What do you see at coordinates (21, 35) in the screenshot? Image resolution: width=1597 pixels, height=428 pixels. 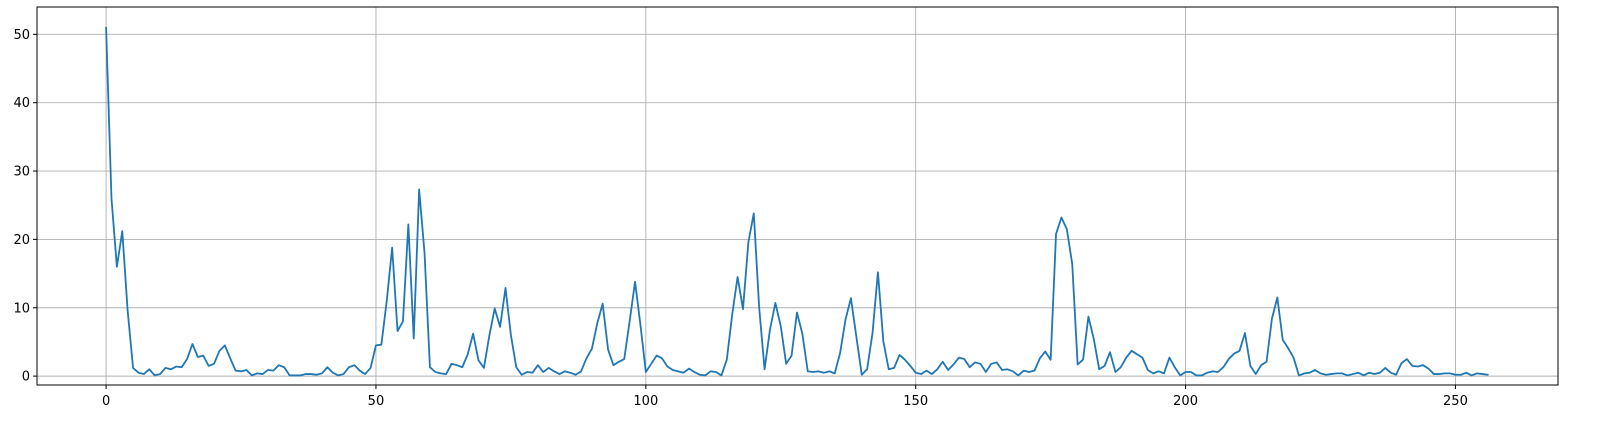 I see `y-tick-label: 50` at bounding box center [21, 35].